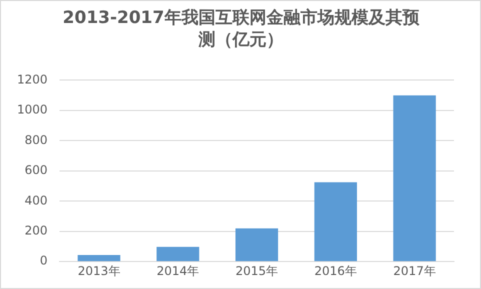 The width and height of the screenshot is (481, 289). What do you see at coordinates (256, 271) in the screenshot?
I see `x-tick-label: 2015年` at bounding box center [256, 271].